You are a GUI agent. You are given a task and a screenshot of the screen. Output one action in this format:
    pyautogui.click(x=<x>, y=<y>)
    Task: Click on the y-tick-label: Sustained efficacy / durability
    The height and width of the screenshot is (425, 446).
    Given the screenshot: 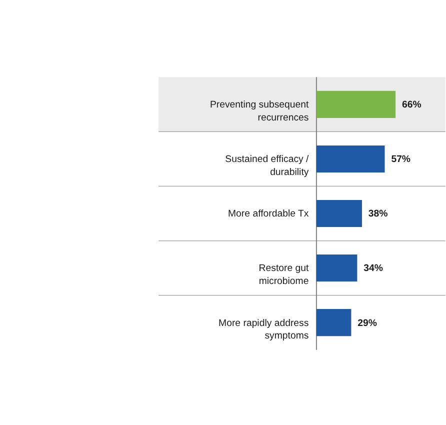 What is the action you would take?
    pyautogui.click(x=267, y=166)
    